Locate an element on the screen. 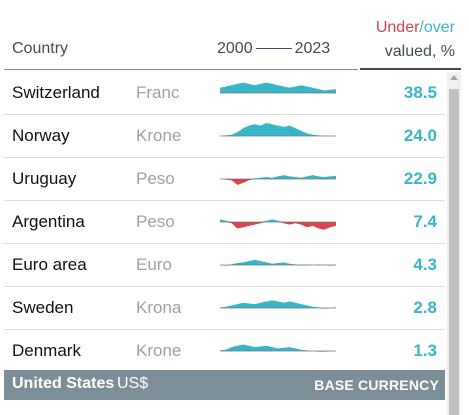 The height and width of the screenshot is (415, 469). country-name: Argentina is located at coordinates (48, 221).